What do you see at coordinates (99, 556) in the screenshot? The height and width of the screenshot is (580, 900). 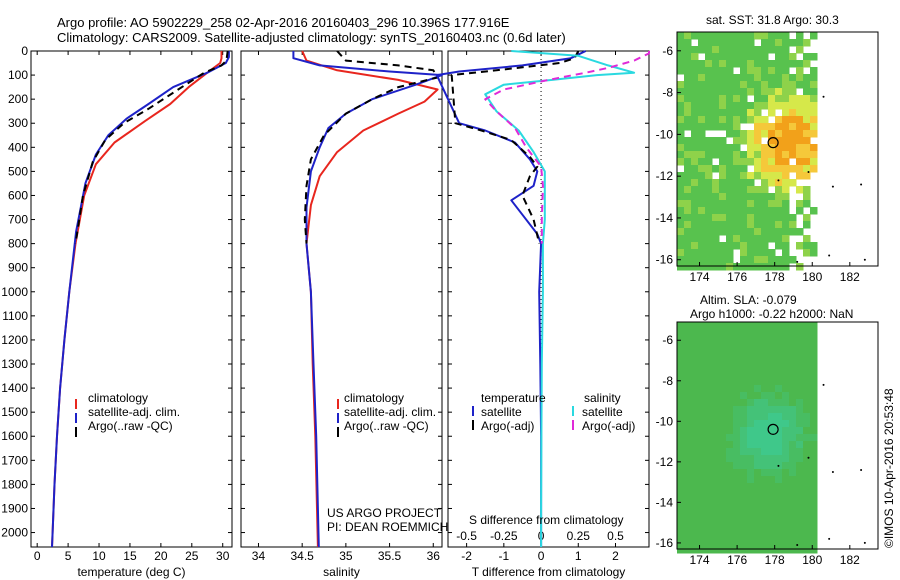 I see `x-tick-label: 10` at bounding box center [99, 556].